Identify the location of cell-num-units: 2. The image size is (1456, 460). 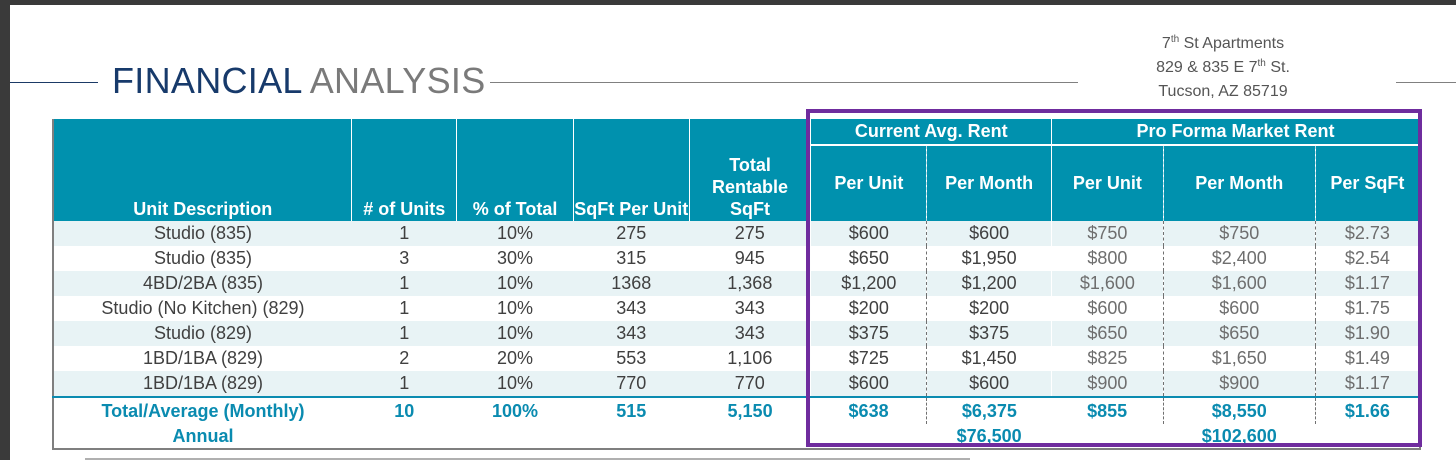
(404, 358).